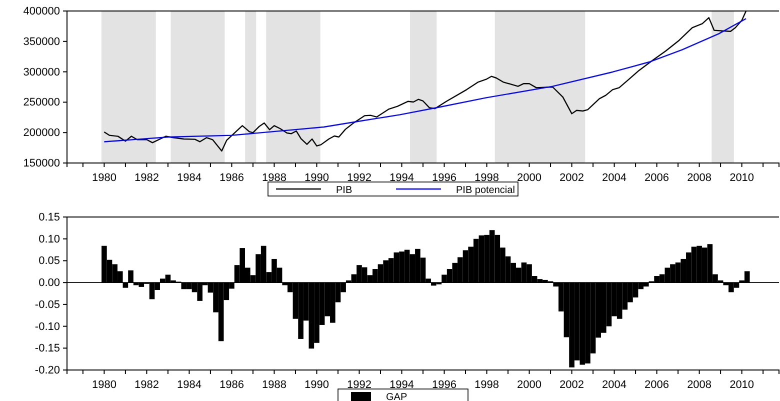 Image resolution: width=780 pixels, height=401 pixels. I want to click on y-tick-label: 0.00, so click(49, 283).